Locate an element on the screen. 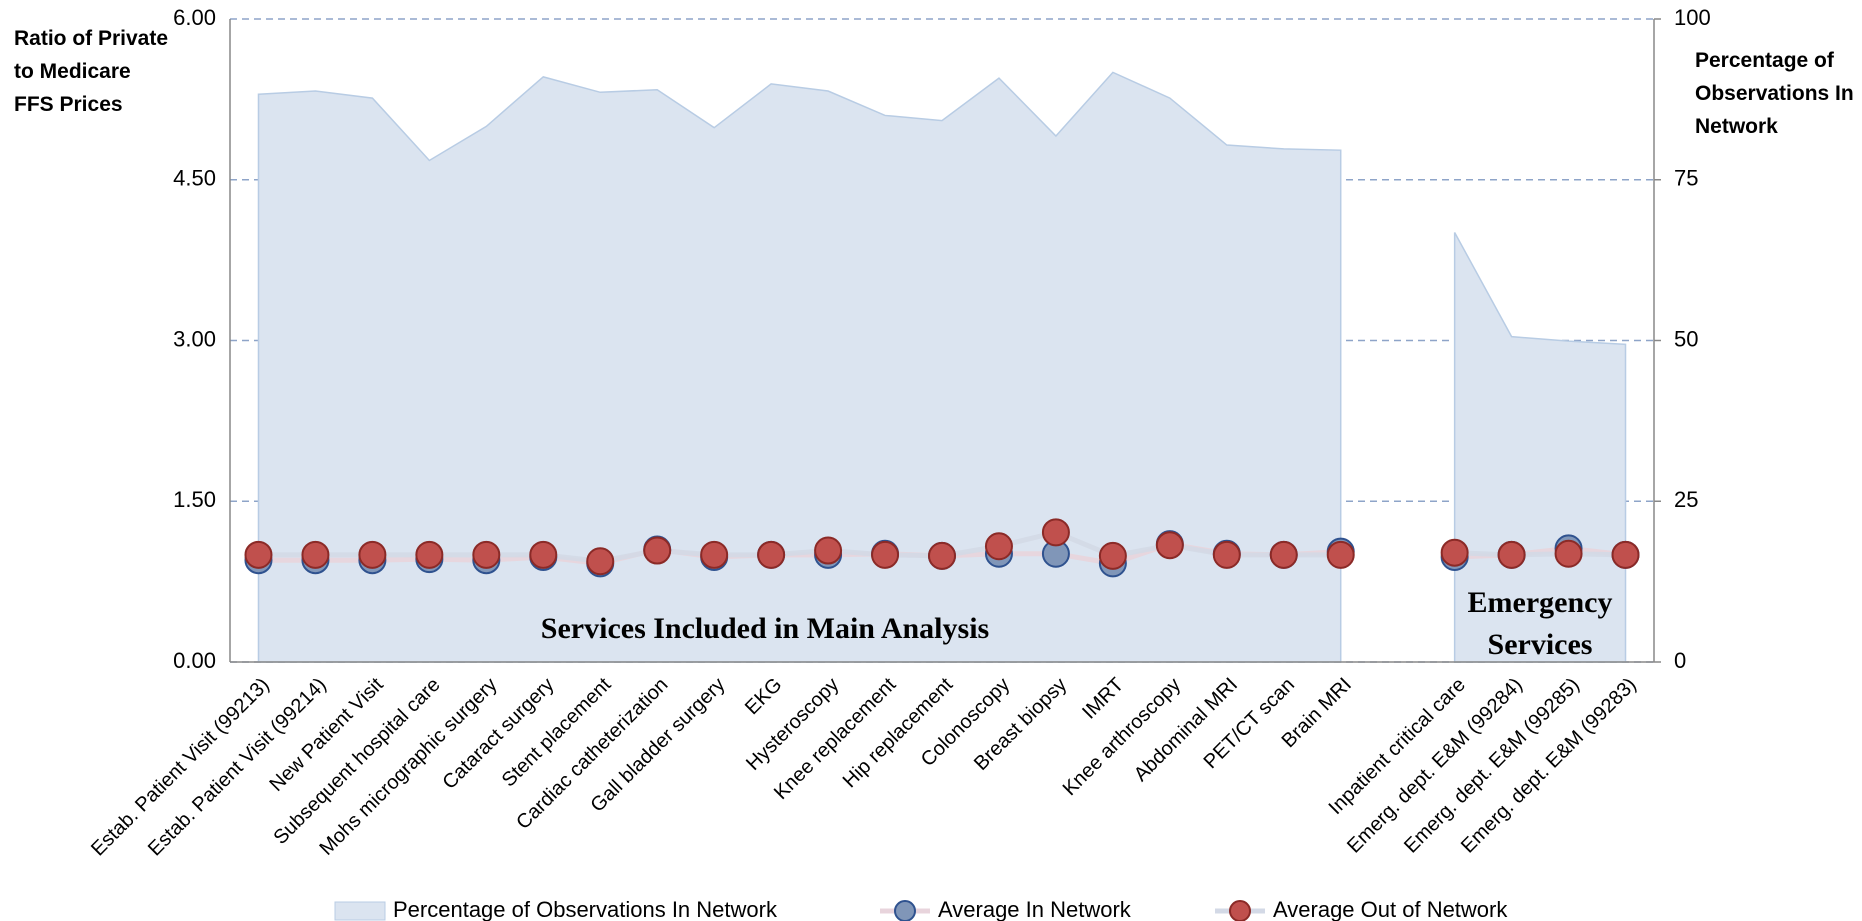  x-tick-label: Abdominal MRI is located at coordinates (1186, 730).